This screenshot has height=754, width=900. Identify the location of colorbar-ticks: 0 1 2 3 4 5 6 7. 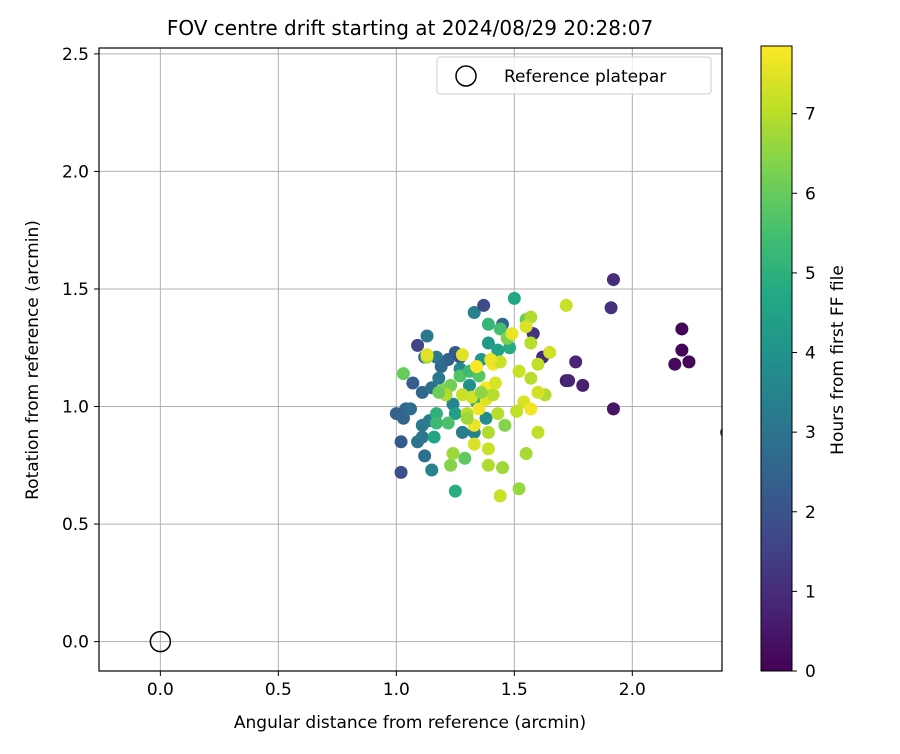
(804, 393).